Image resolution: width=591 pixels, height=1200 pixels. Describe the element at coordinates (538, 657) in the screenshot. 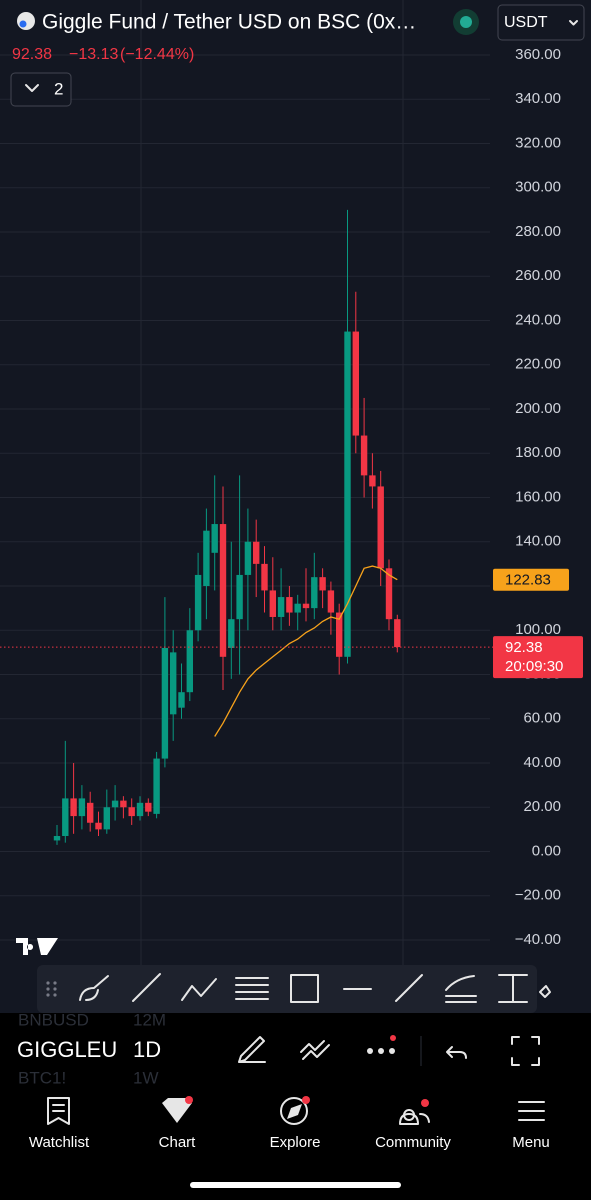

I see `last-price-tag` at that location.